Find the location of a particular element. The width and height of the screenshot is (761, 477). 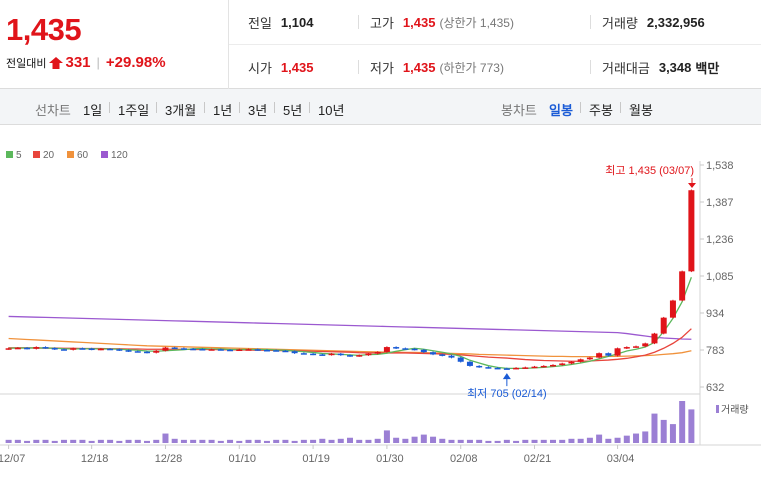

high-annotation: 최고 1,435 (03/07) is located at coordinates (649, 170).